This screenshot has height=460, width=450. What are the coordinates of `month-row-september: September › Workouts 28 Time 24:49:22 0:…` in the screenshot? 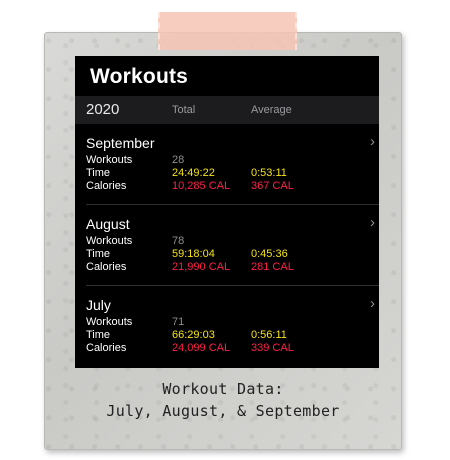 It's located at (227, 165).